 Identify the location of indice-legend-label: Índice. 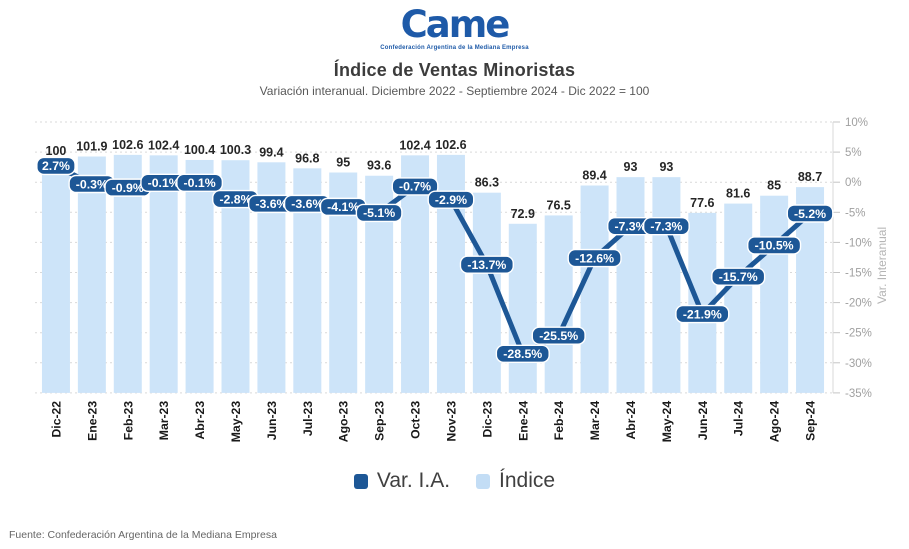
(527, 480).